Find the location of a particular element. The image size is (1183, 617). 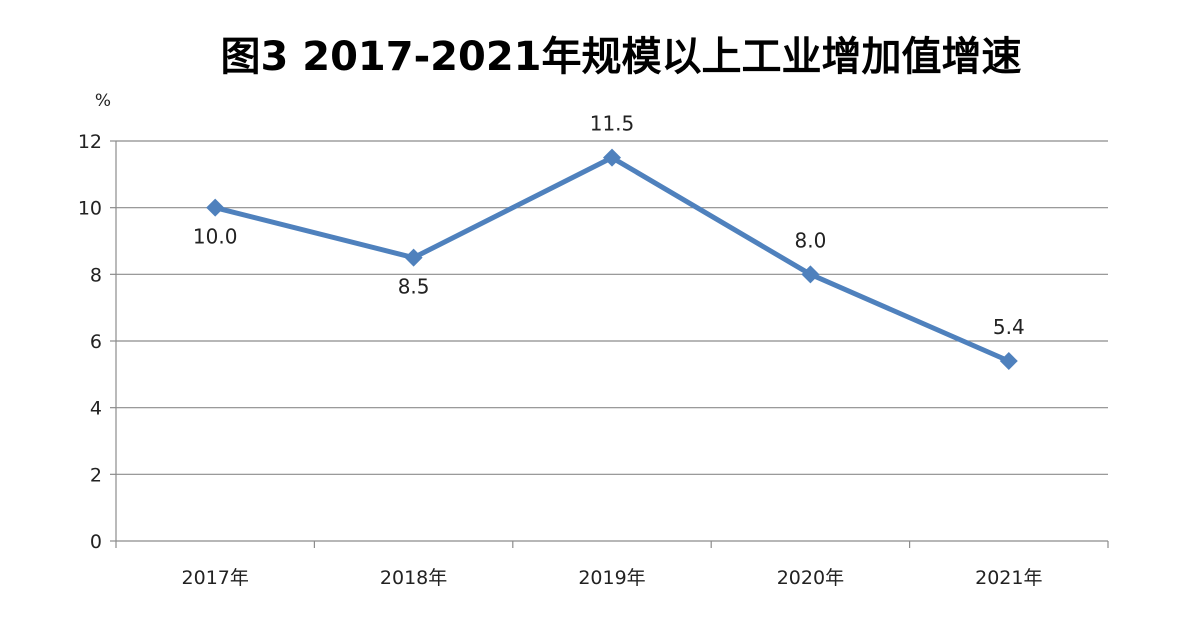

data-label: 8.5 is located at coordinates (414, 287).